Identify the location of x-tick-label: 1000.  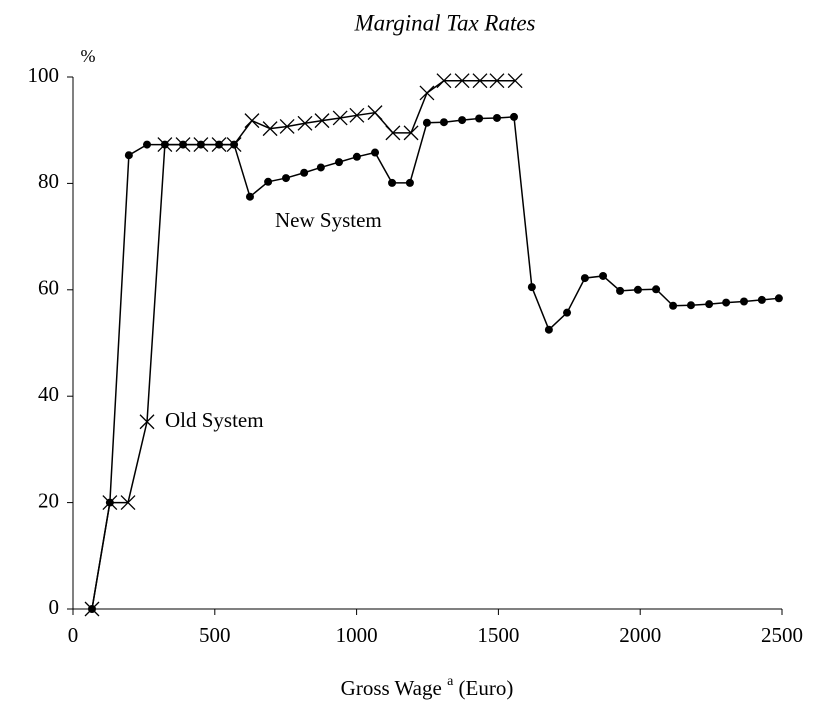
(357, 635).